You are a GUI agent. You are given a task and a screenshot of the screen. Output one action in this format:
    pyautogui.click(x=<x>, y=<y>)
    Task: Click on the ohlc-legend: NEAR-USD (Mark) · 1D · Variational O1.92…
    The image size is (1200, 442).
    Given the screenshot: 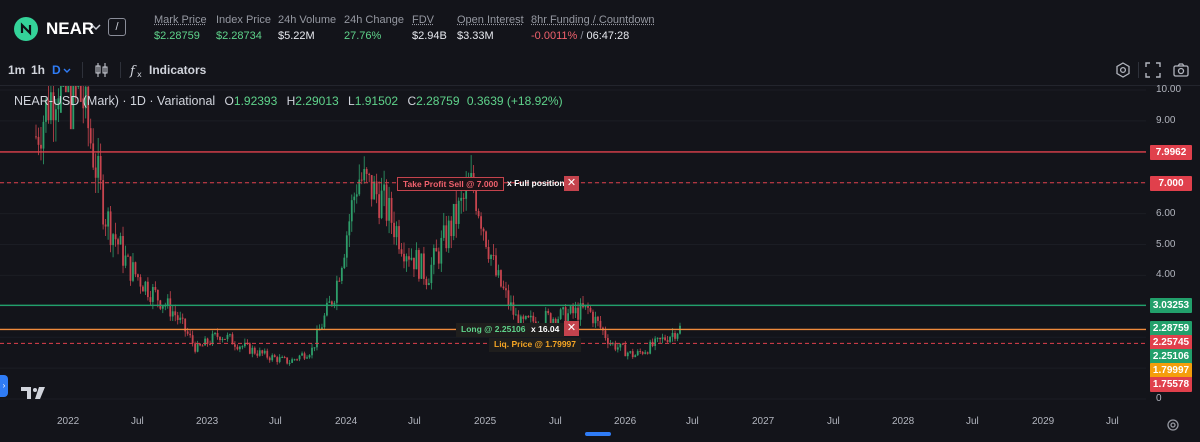 What is the action you would take?
    pyautogui.click(x=288, y=101)
    